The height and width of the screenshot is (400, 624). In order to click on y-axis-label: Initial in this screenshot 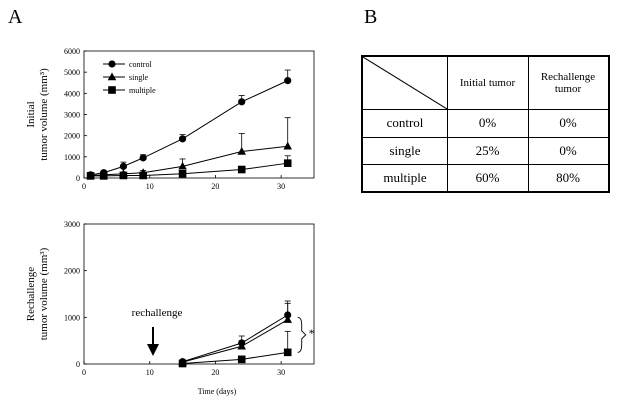, I will do `click(31, 114)`.